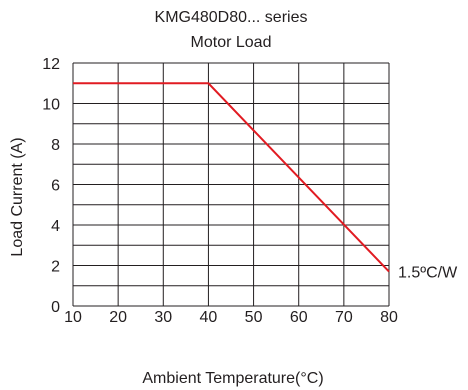 This screenshot has height=390, width=468. Describe the element at coordinates (55, 226) in the screenshot. I see `y-tick-label: 4` at that location.